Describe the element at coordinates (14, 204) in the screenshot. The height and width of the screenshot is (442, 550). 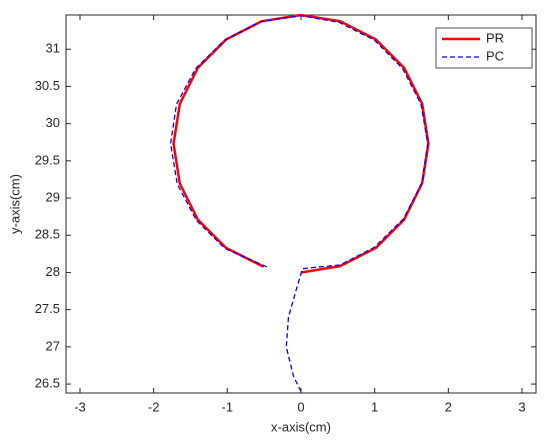
I see `y-axis-label: y-axis(cm)` at that location.